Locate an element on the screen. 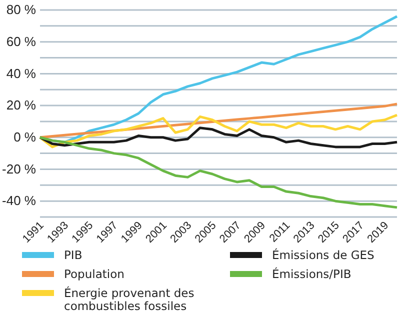 This screenshot has height=335, width=400. y-tick-label: 40 % is located at coordinates (21, 73).